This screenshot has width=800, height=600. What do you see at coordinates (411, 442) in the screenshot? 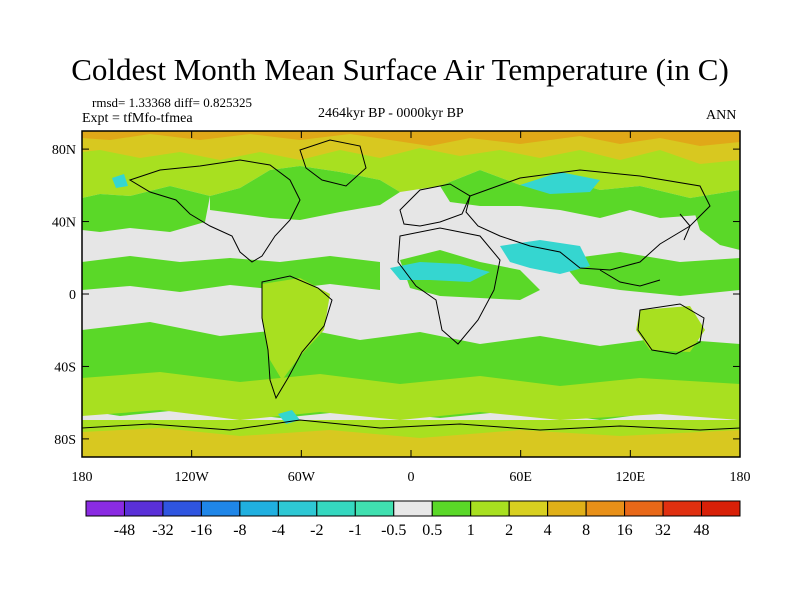
I see `field-antarctic-yellow` at bounding box center [411, 442].